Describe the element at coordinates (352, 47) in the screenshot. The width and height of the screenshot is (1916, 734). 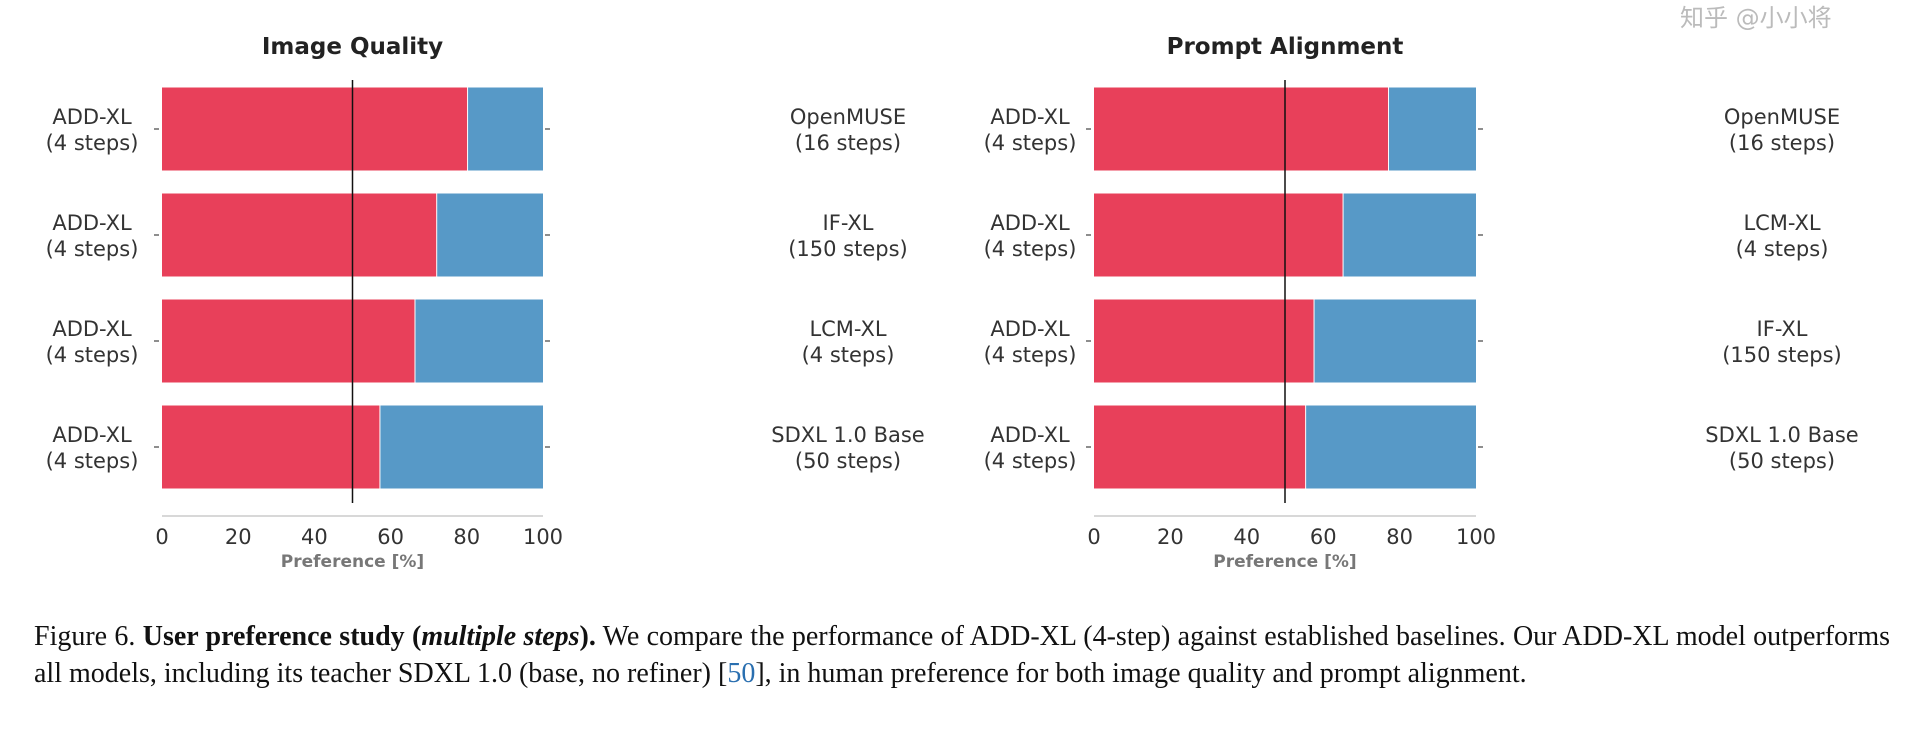
I see `chart-title: Image Quality` at that location.